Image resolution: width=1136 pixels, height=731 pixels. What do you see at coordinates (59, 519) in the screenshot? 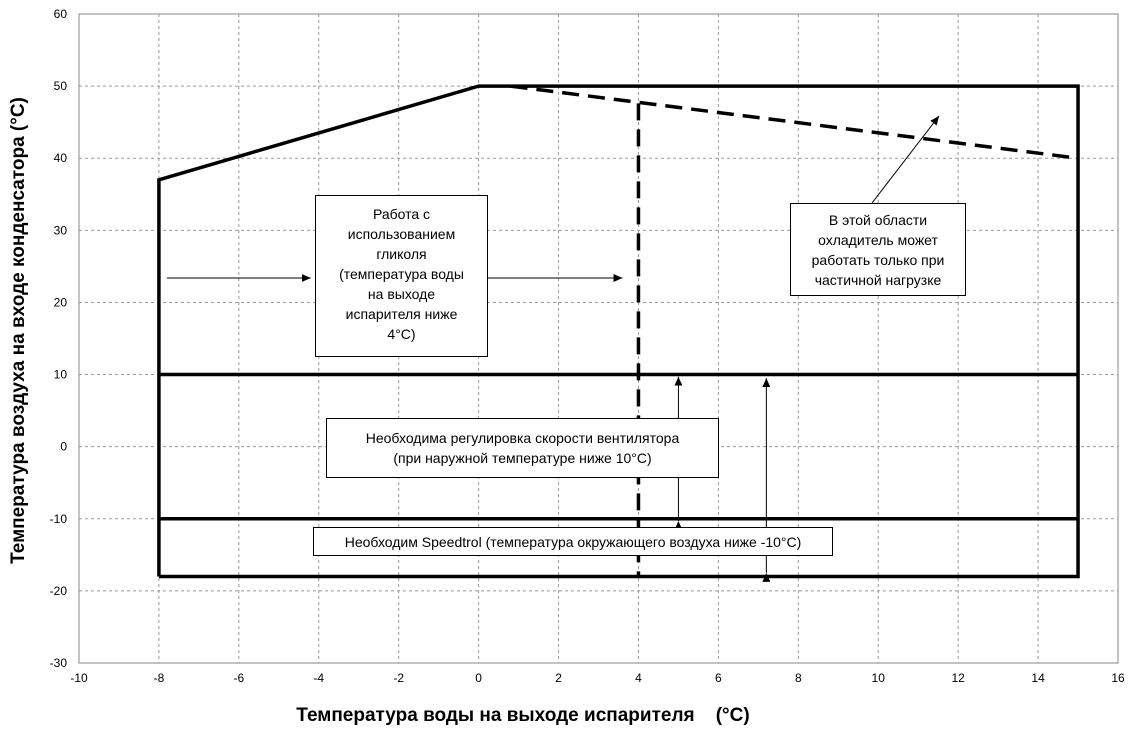
I see `y-tick-label: -10` at bounding box center [59, 519].